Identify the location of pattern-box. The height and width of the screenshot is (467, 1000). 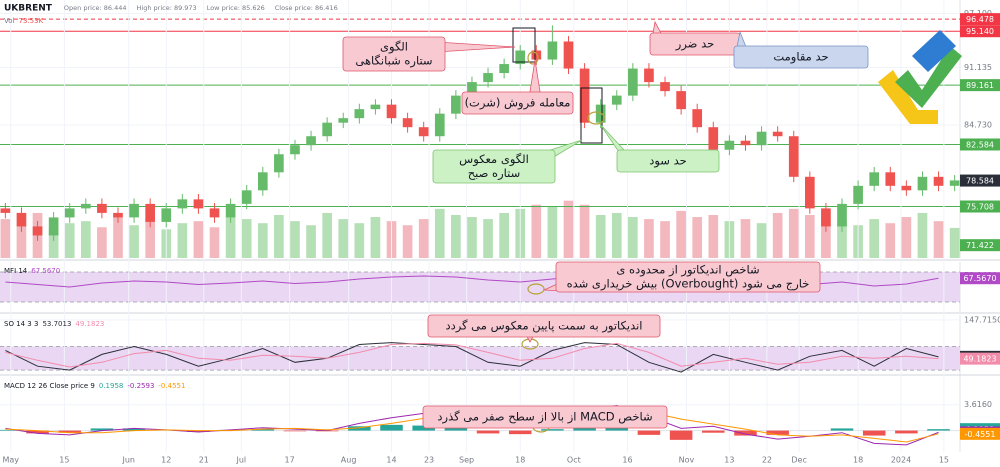
(524, 45).